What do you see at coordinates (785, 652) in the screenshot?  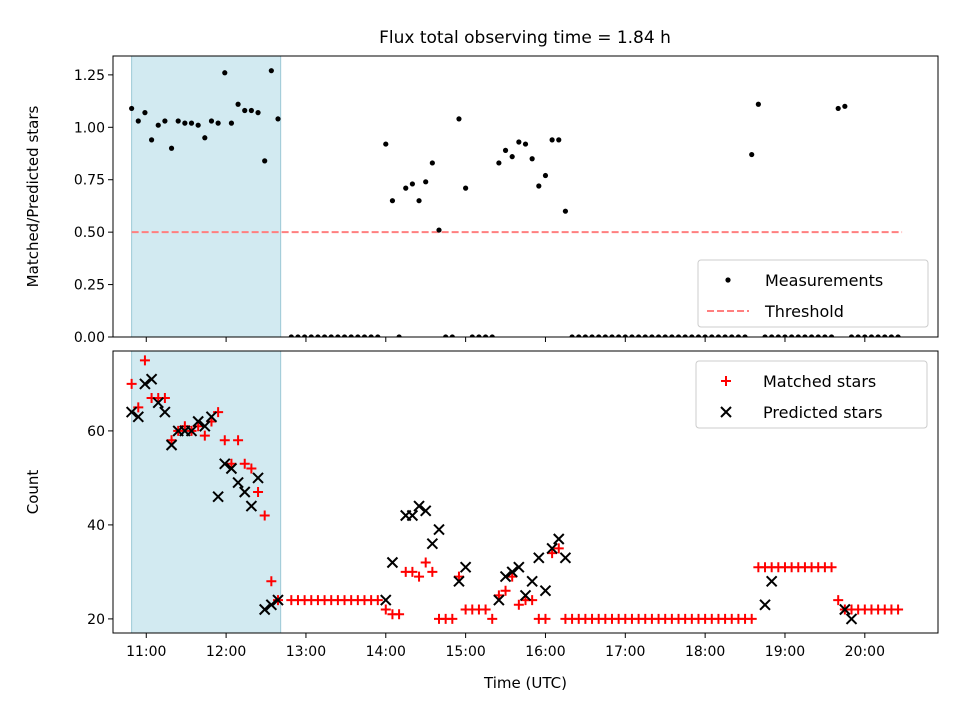 I see `x-tick-label: 19:00` at bounding box center [785, 652].